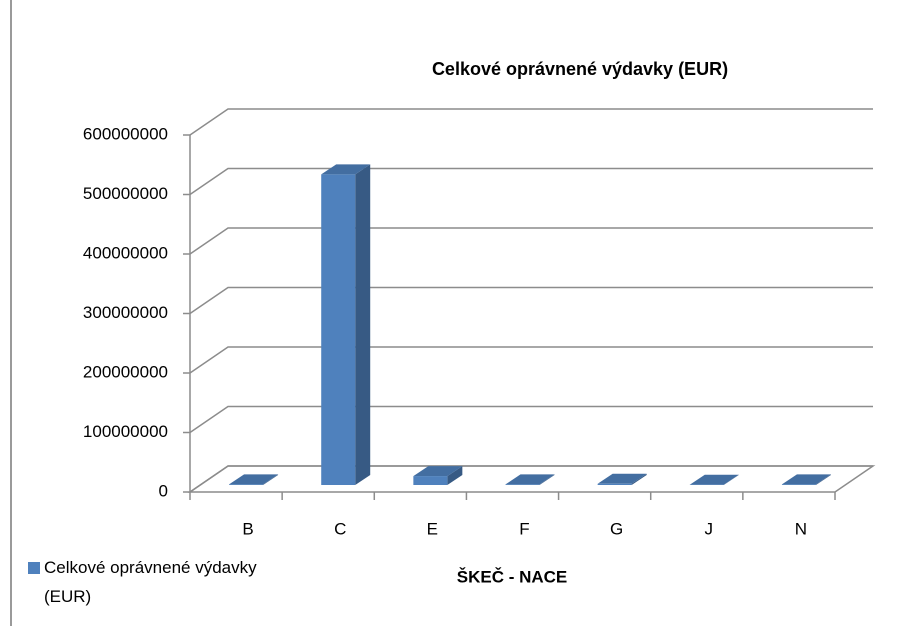 The height and width of the screenshot is (626, 903). What do you see at coordinates (709, 528) in the screenshot?
I see `x-tick-label: J` at bounding box center [709, 528].